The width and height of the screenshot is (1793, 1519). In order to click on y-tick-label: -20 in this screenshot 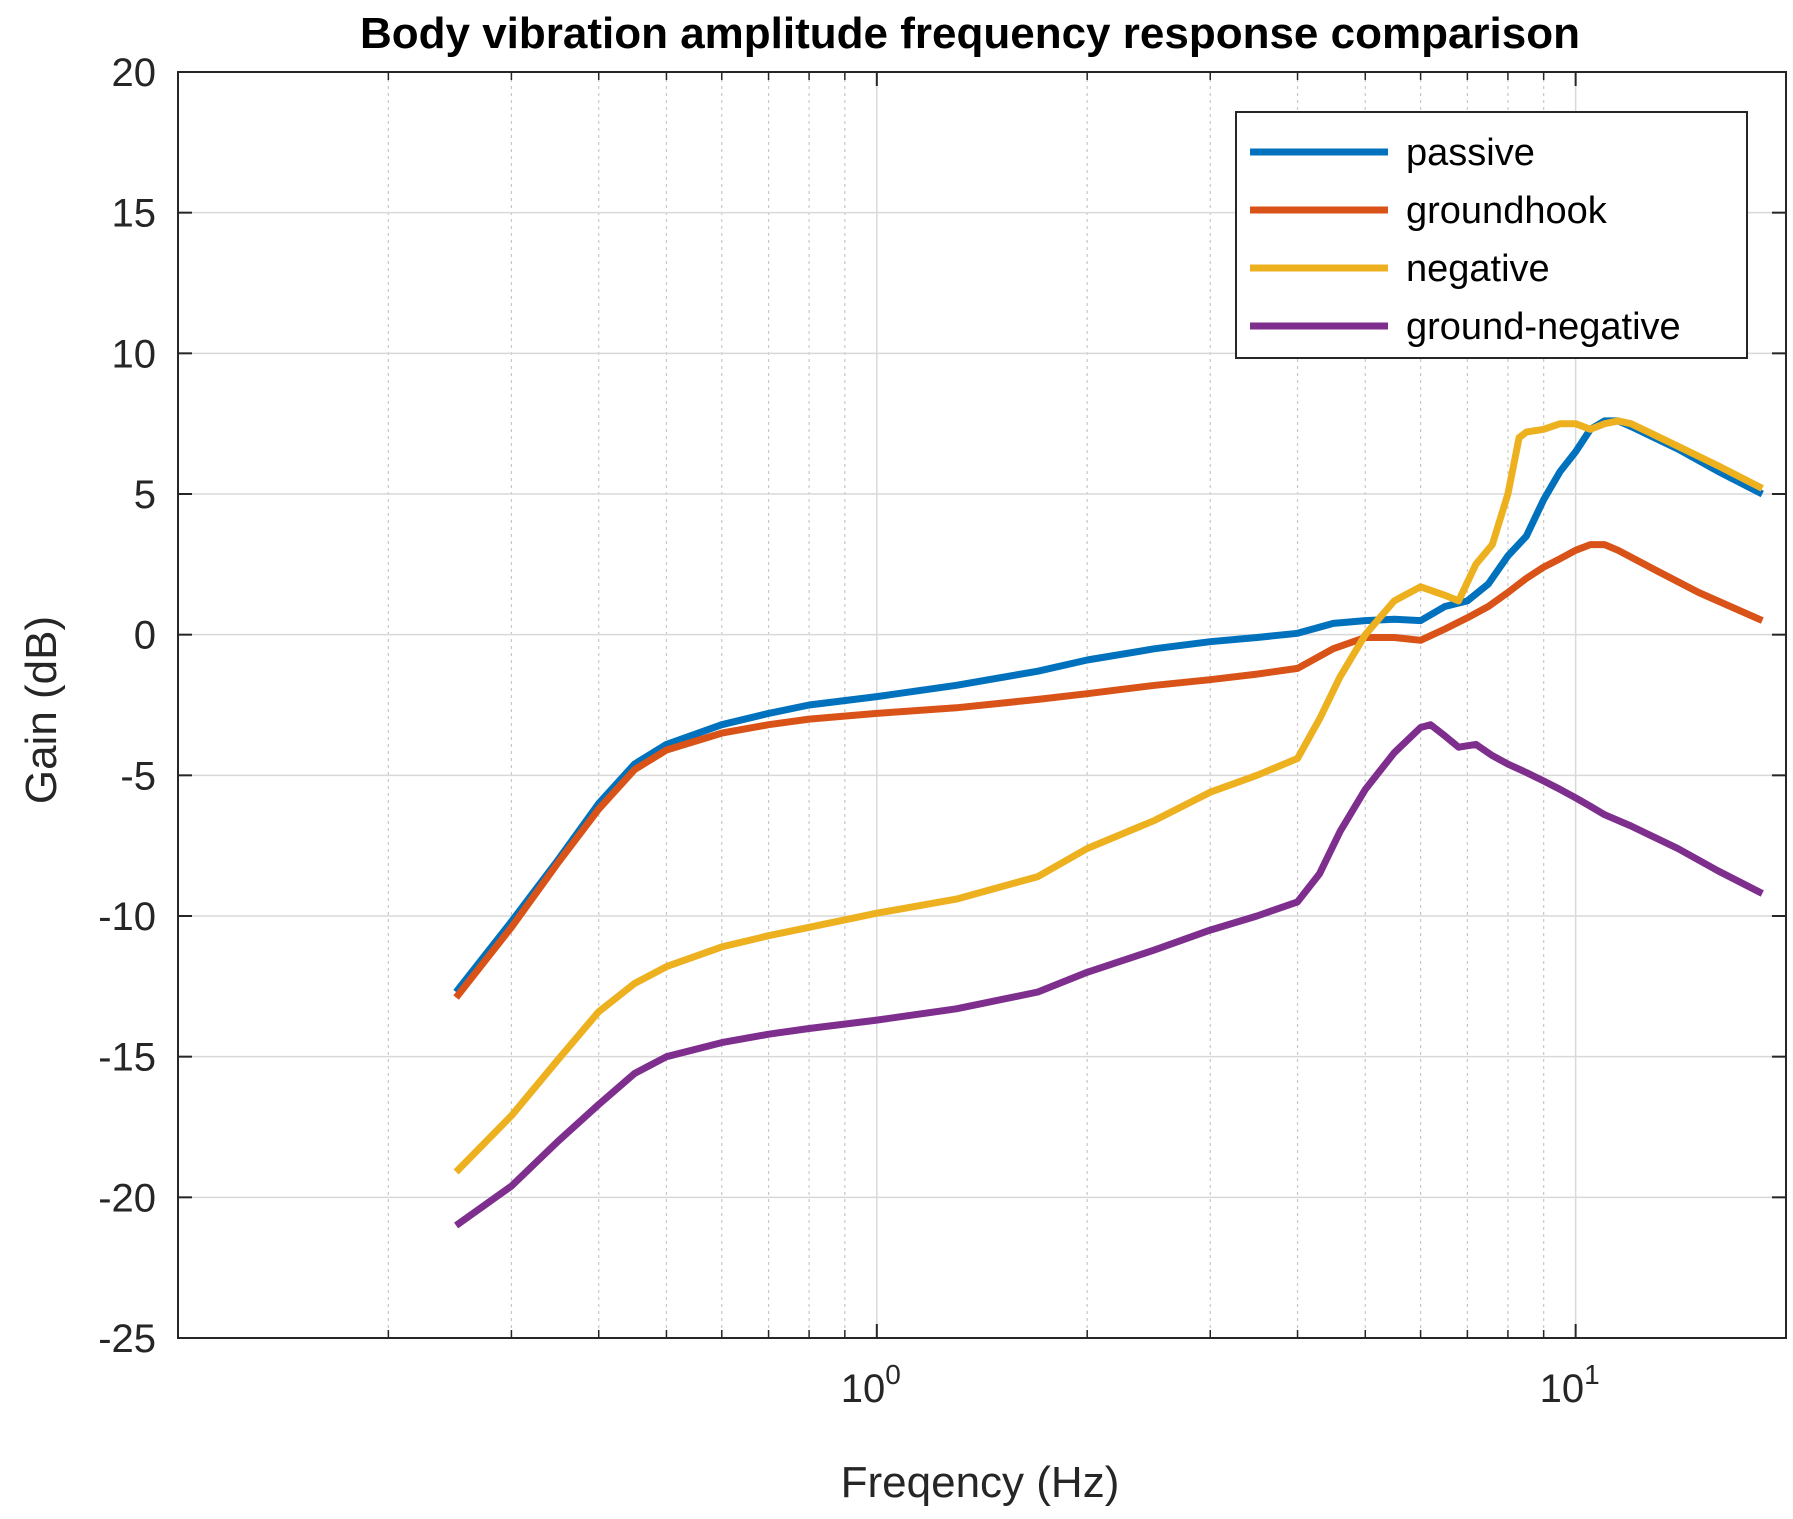, I will do `click(127, 1198)`.